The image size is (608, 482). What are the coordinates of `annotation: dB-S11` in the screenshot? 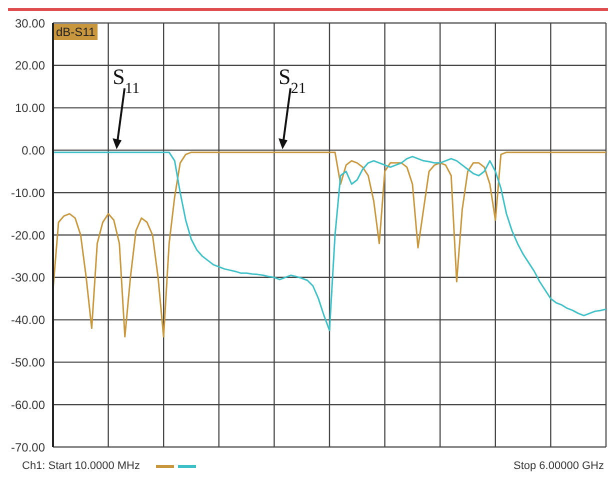 It's located at (76, 32).